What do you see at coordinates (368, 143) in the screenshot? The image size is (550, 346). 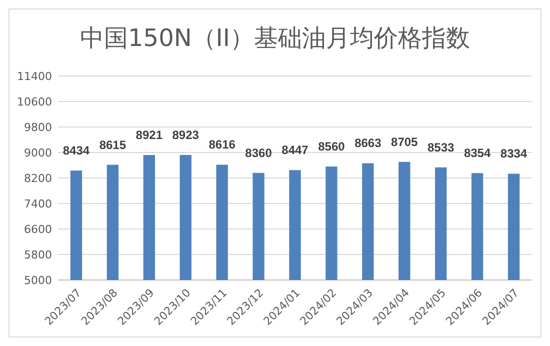 I see `data-label: 8663` at bounding box center [368, 143].